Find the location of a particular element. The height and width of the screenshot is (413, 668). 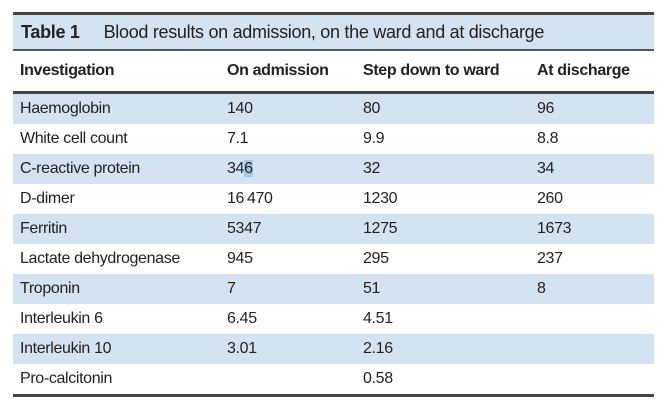

table-row: Lactate dehydrogenase 945 295 237 is located at coordinates (333, 259).